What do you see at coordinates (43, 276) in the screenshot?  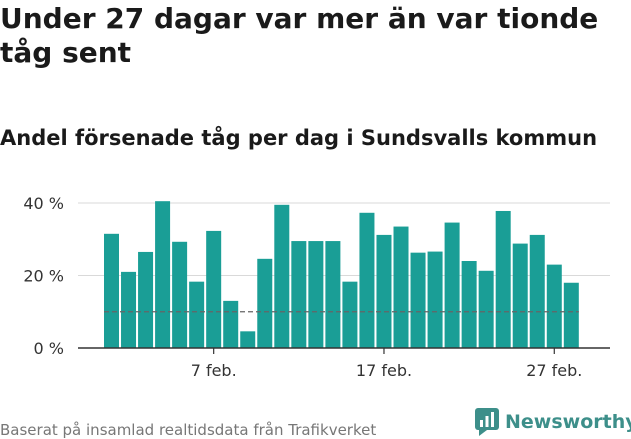 I see `y-tick-label: 20 %` at bounding box center [43, 276].